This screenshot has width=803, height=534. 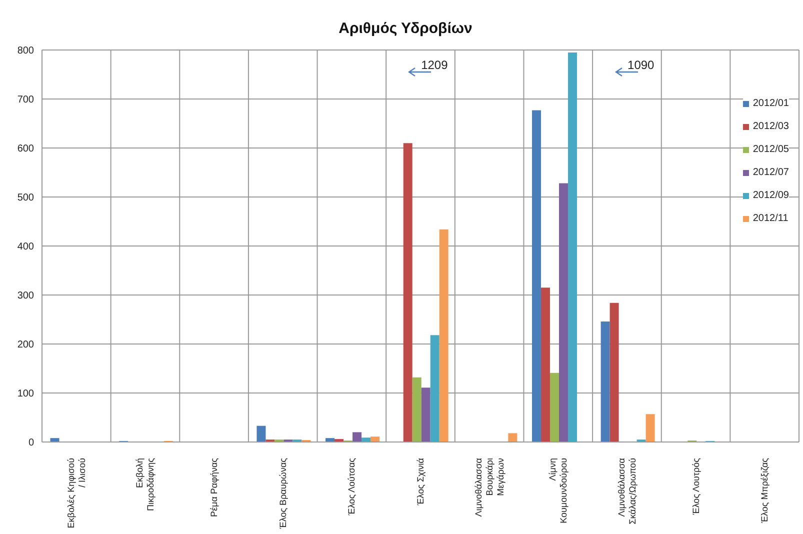 I want to click on y-tick-label: 800, so click(x=25, y=51).